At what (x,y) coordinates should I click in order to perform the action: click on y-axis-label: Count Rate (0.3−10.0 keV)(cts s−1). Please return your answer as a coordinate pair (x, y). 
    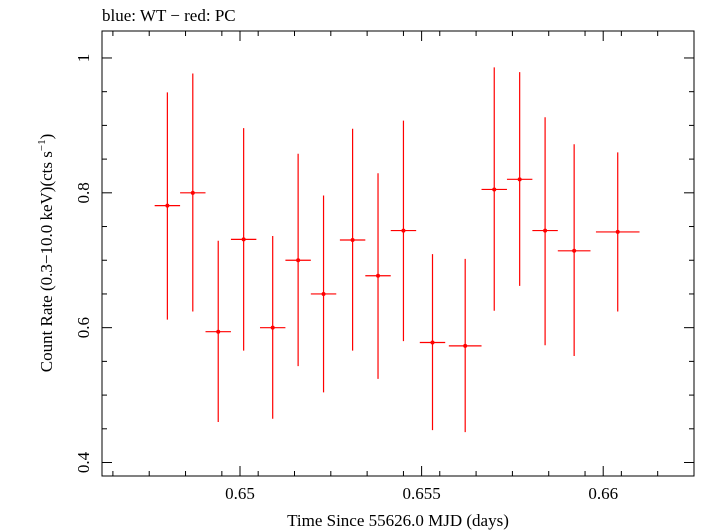
    Looking at the image, I should click on (46, 253).